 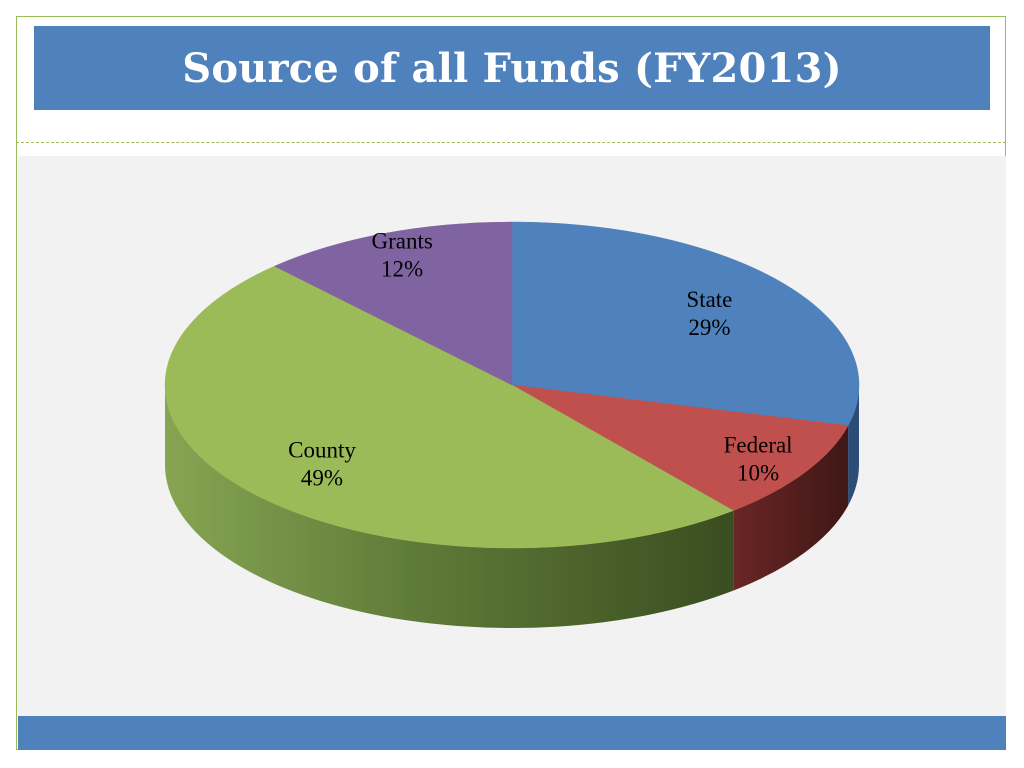 I want to click on pie-slice-grants, so click(x=393, y=303).